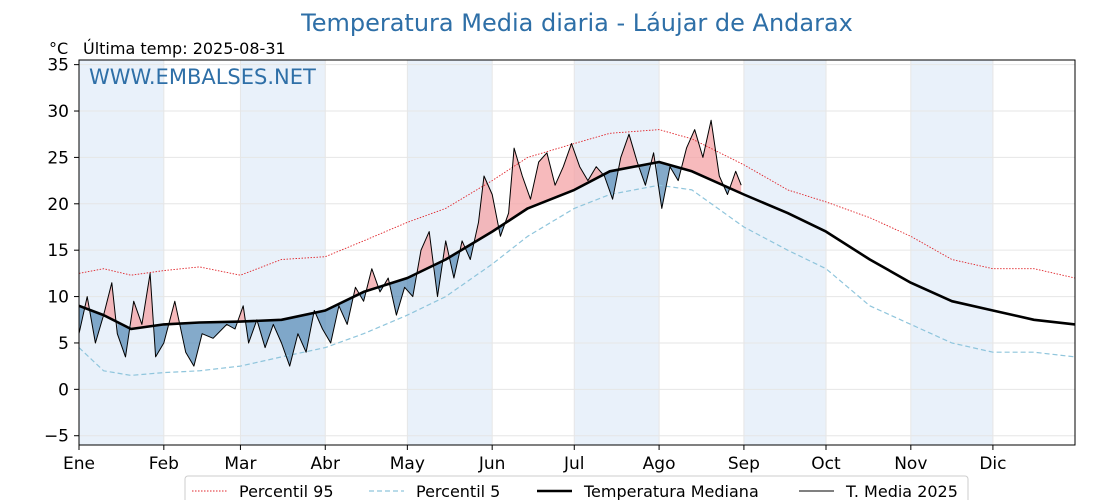 The height and width of the screenshot is (500, 1120). What do you see at coordinates (58, 205) in the screenshot?
I see `y-tick-label: 20` at bounding box center [58, 205].